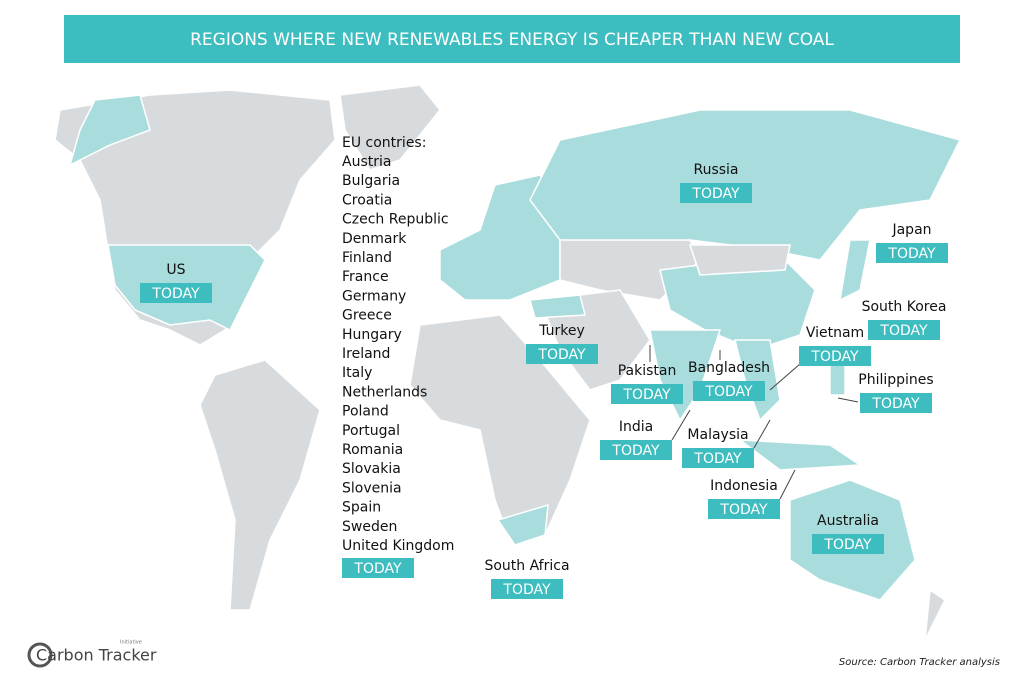  Describe the element at coordinates (367, 316) in the screenshot. I see `eu-country: Greece` at that location.